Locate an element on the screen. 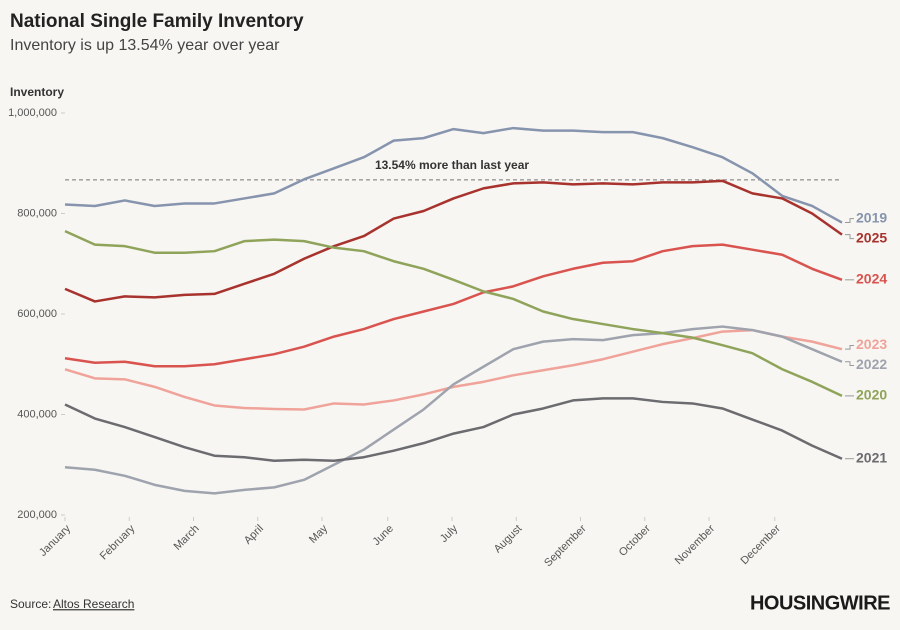  legend-label: 2019 is located at coordinates (871, 217).